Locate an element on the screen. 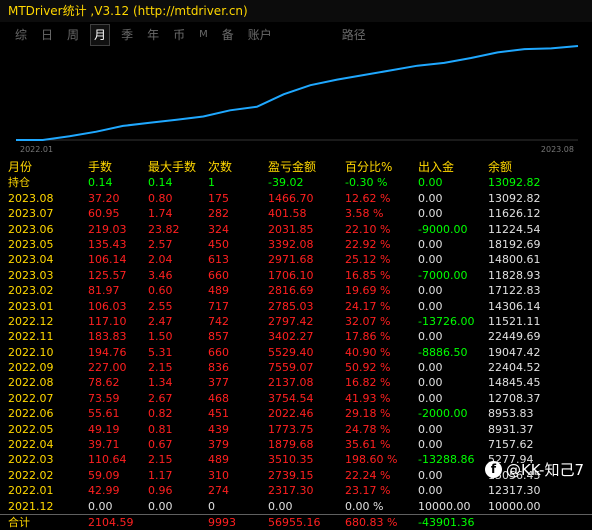  table-row-cell-1: 106.14 is located at coordinates (107, 260).